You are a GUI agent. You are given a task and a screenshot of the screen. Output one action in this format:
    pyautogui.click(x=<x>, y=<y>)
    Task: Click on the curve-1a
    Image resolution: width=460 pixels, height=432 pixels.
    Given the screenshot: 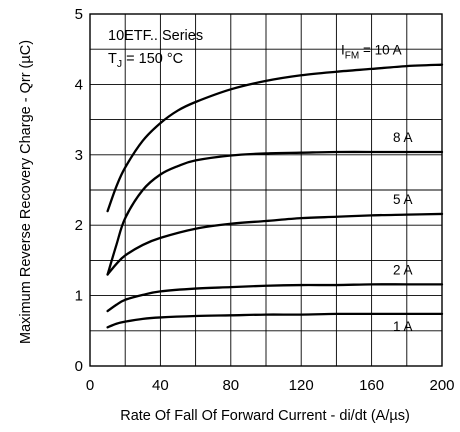 What is the action you would take?
    pyautogui.click(x=275, y=320)
    